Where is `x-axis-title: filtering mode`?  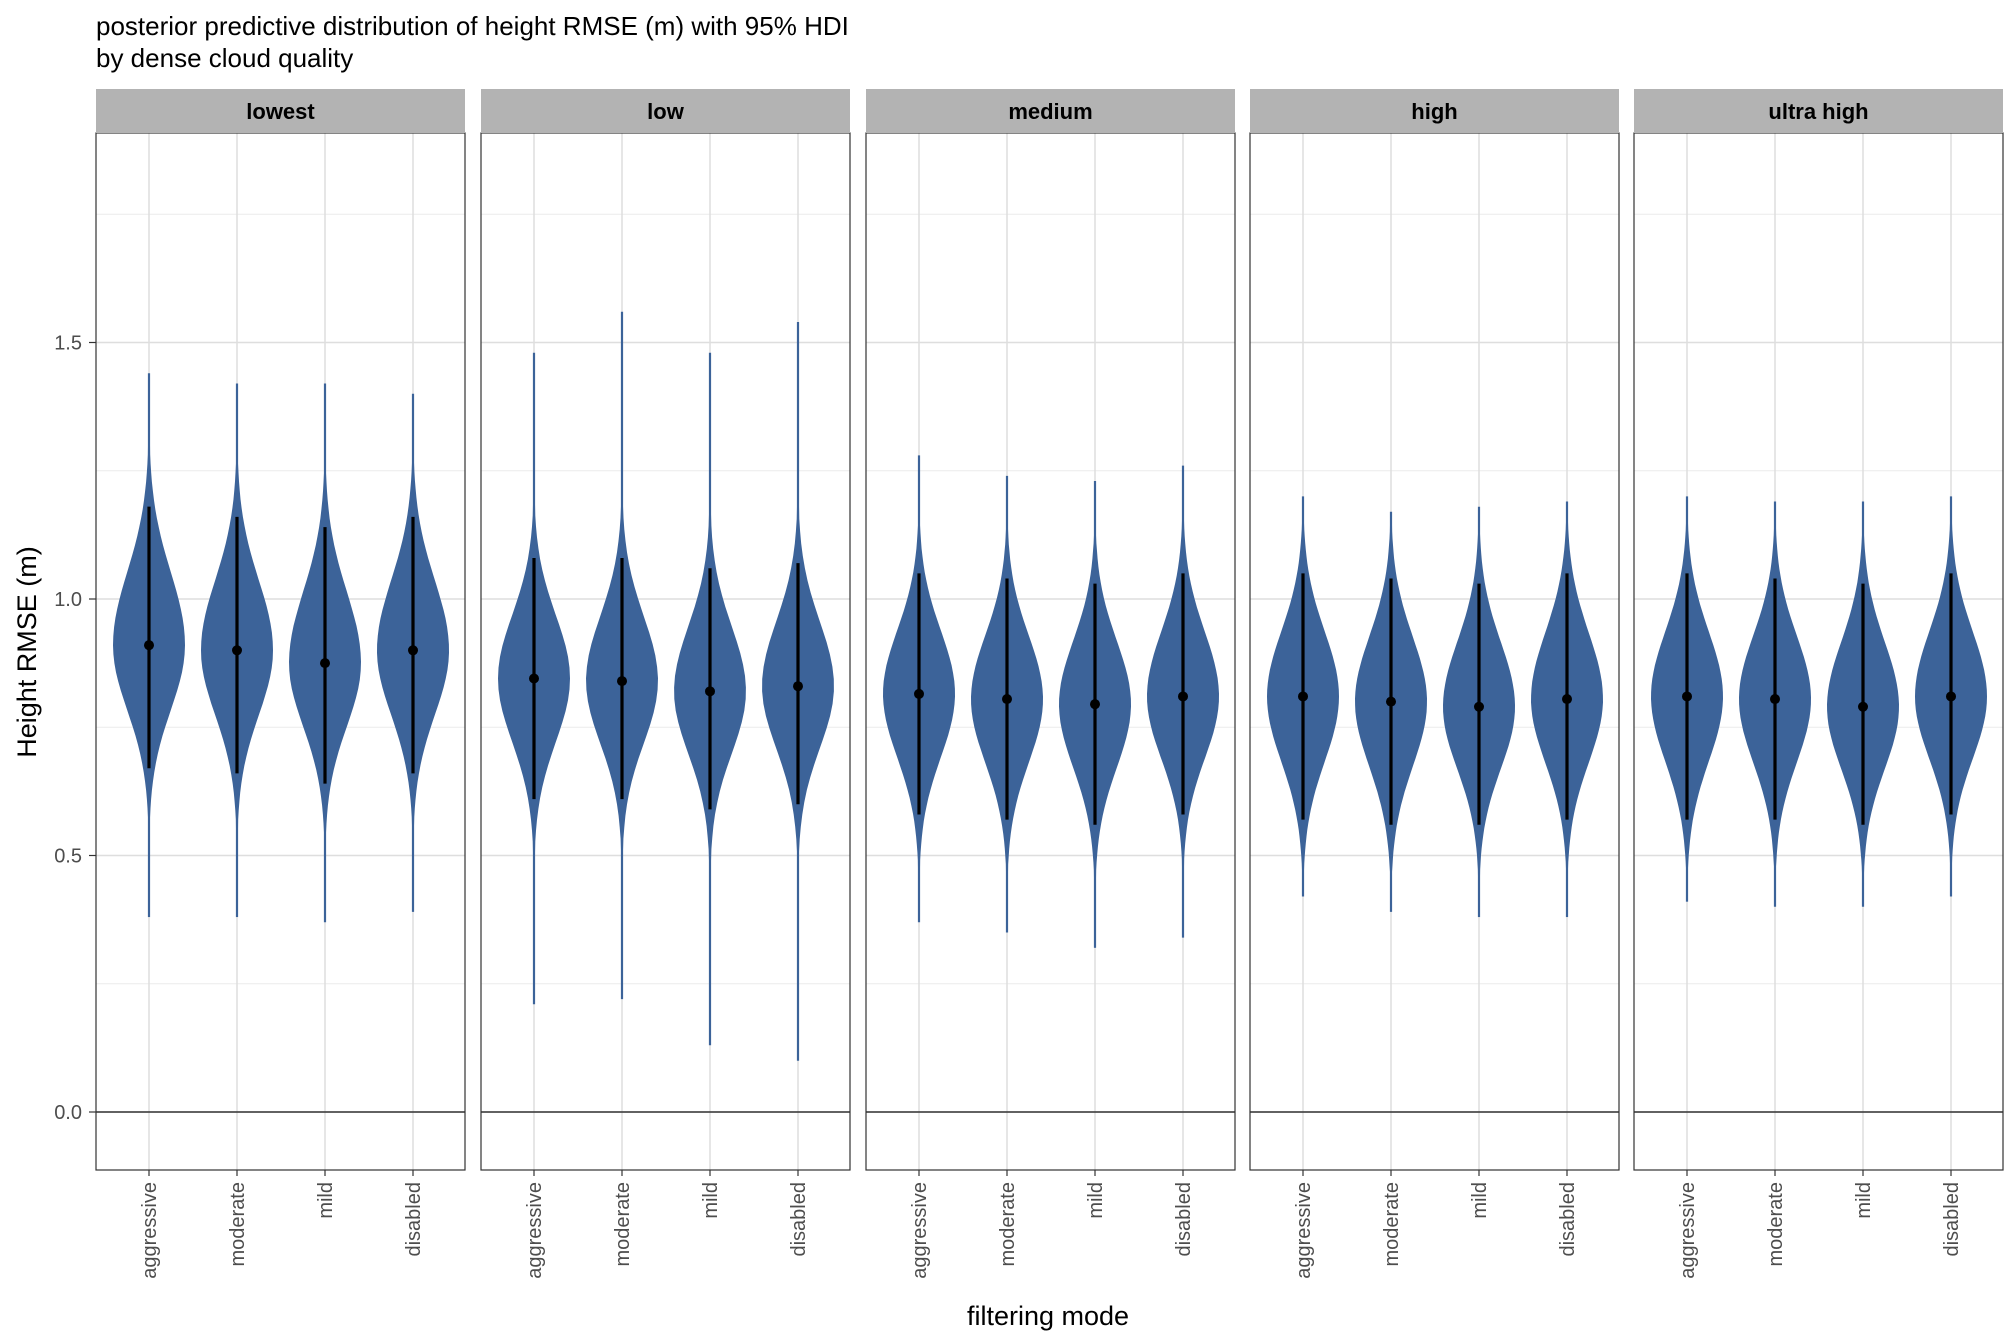 x-axis-title: filtering mode is located at coordinates (1048, 1316).